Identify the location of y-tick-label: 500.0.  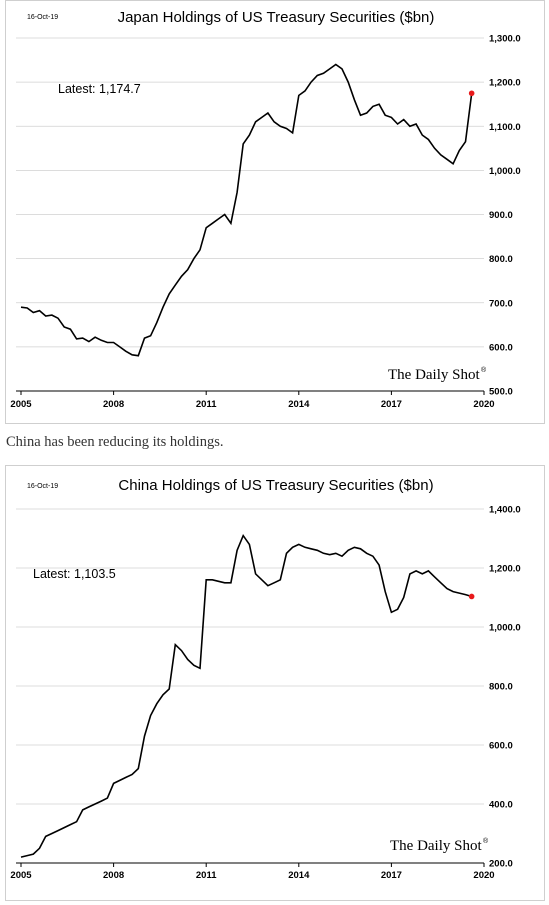
(501, 392).